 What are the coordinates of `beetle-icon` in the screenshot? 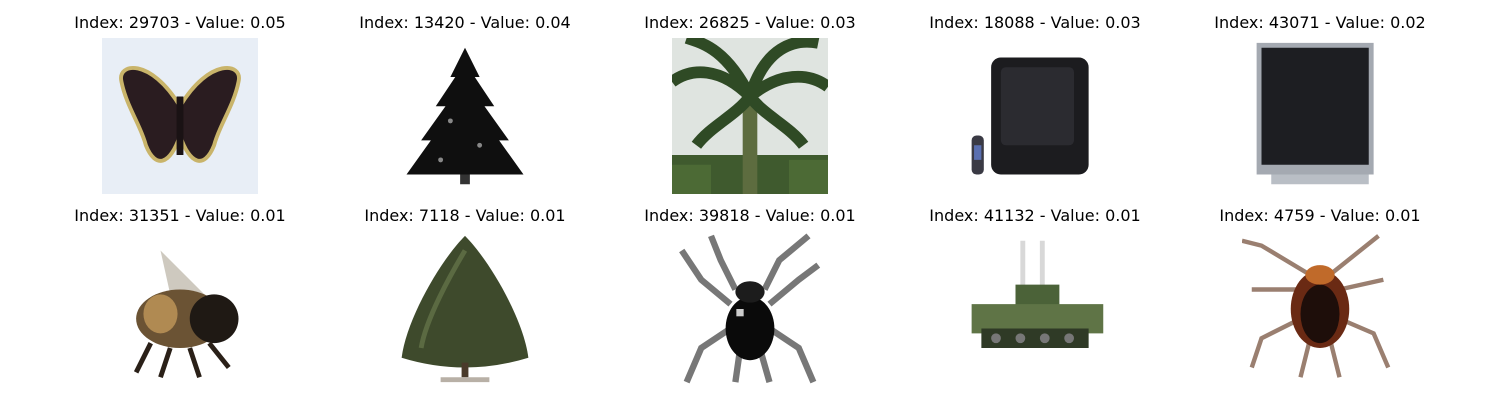 It's located at (750, 309).